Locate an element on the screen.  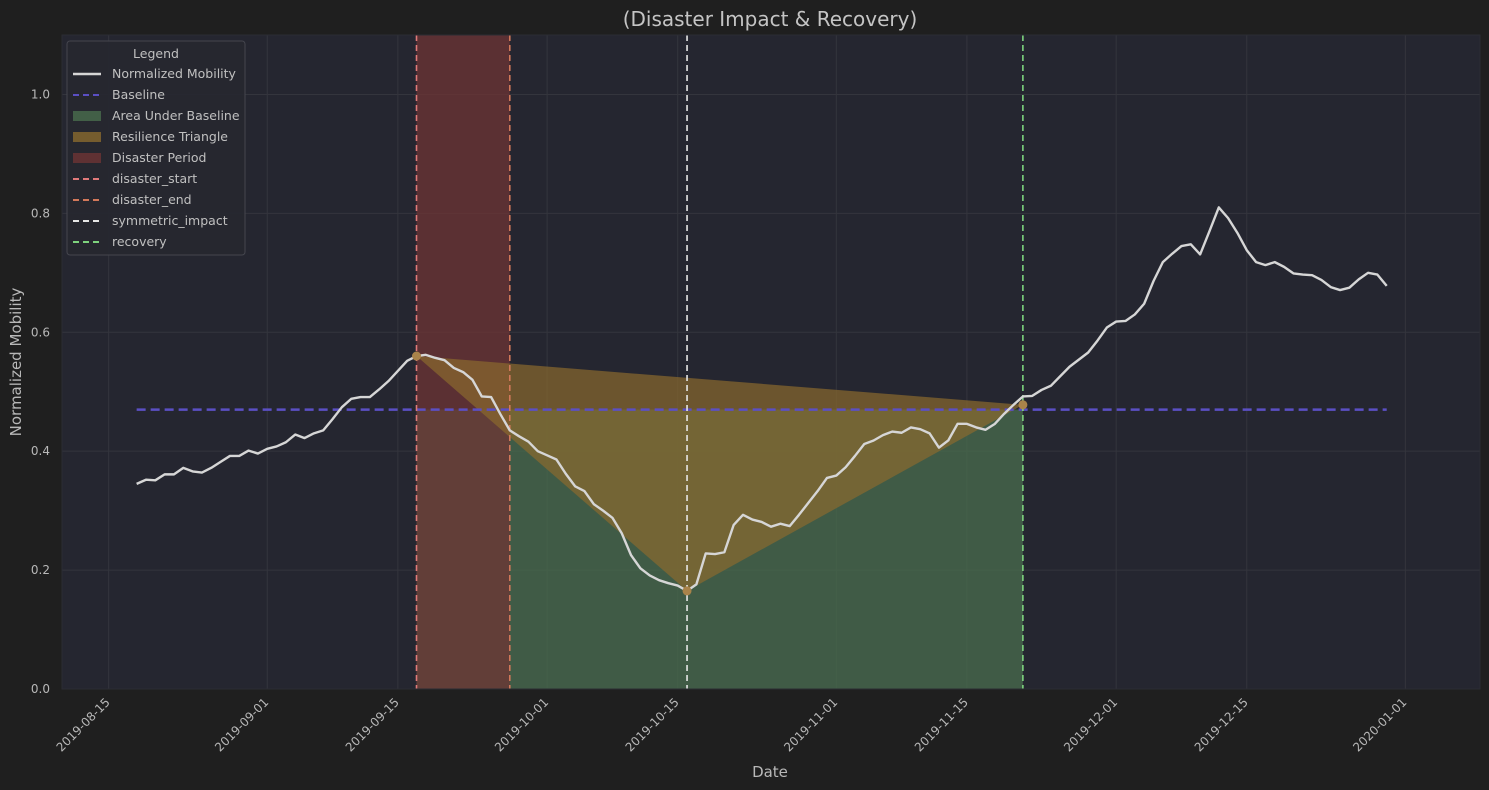
legend-entry-label: Normalized Mobility is located at coordinates (174, 73).